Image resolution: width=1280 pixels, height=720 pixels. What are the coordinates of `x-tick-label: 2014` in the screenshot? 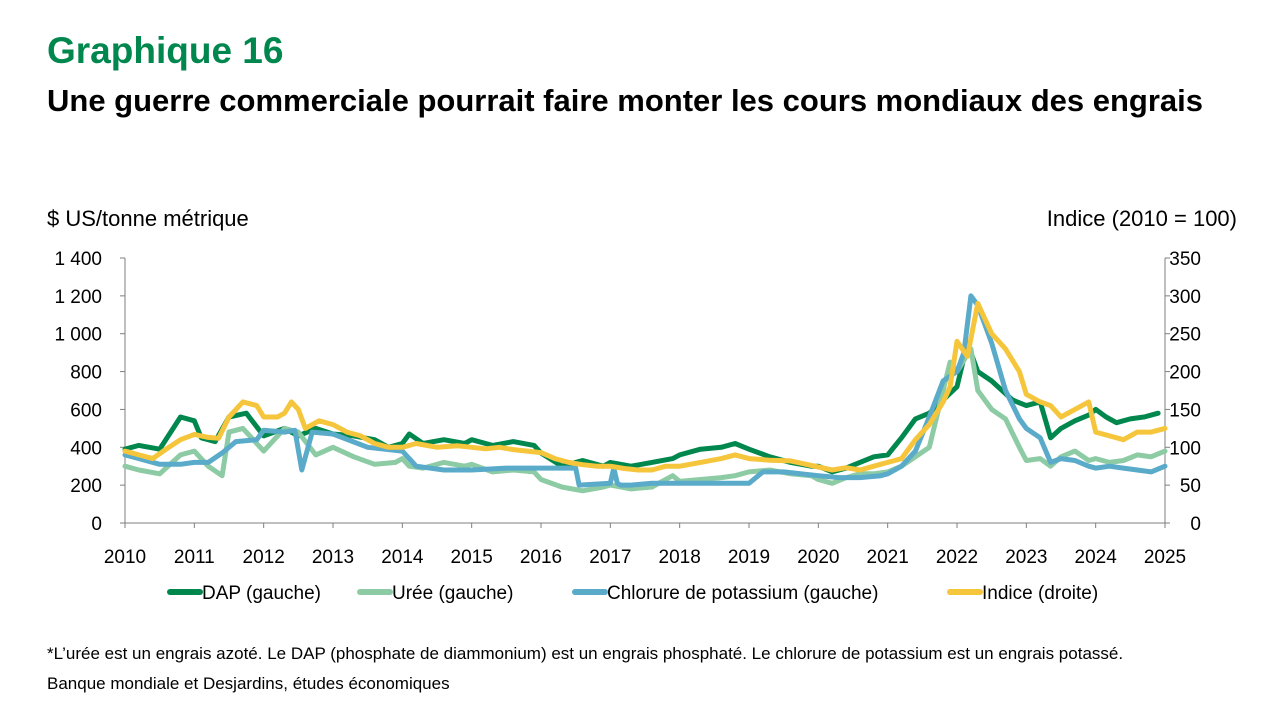 It's located at (402, 557).